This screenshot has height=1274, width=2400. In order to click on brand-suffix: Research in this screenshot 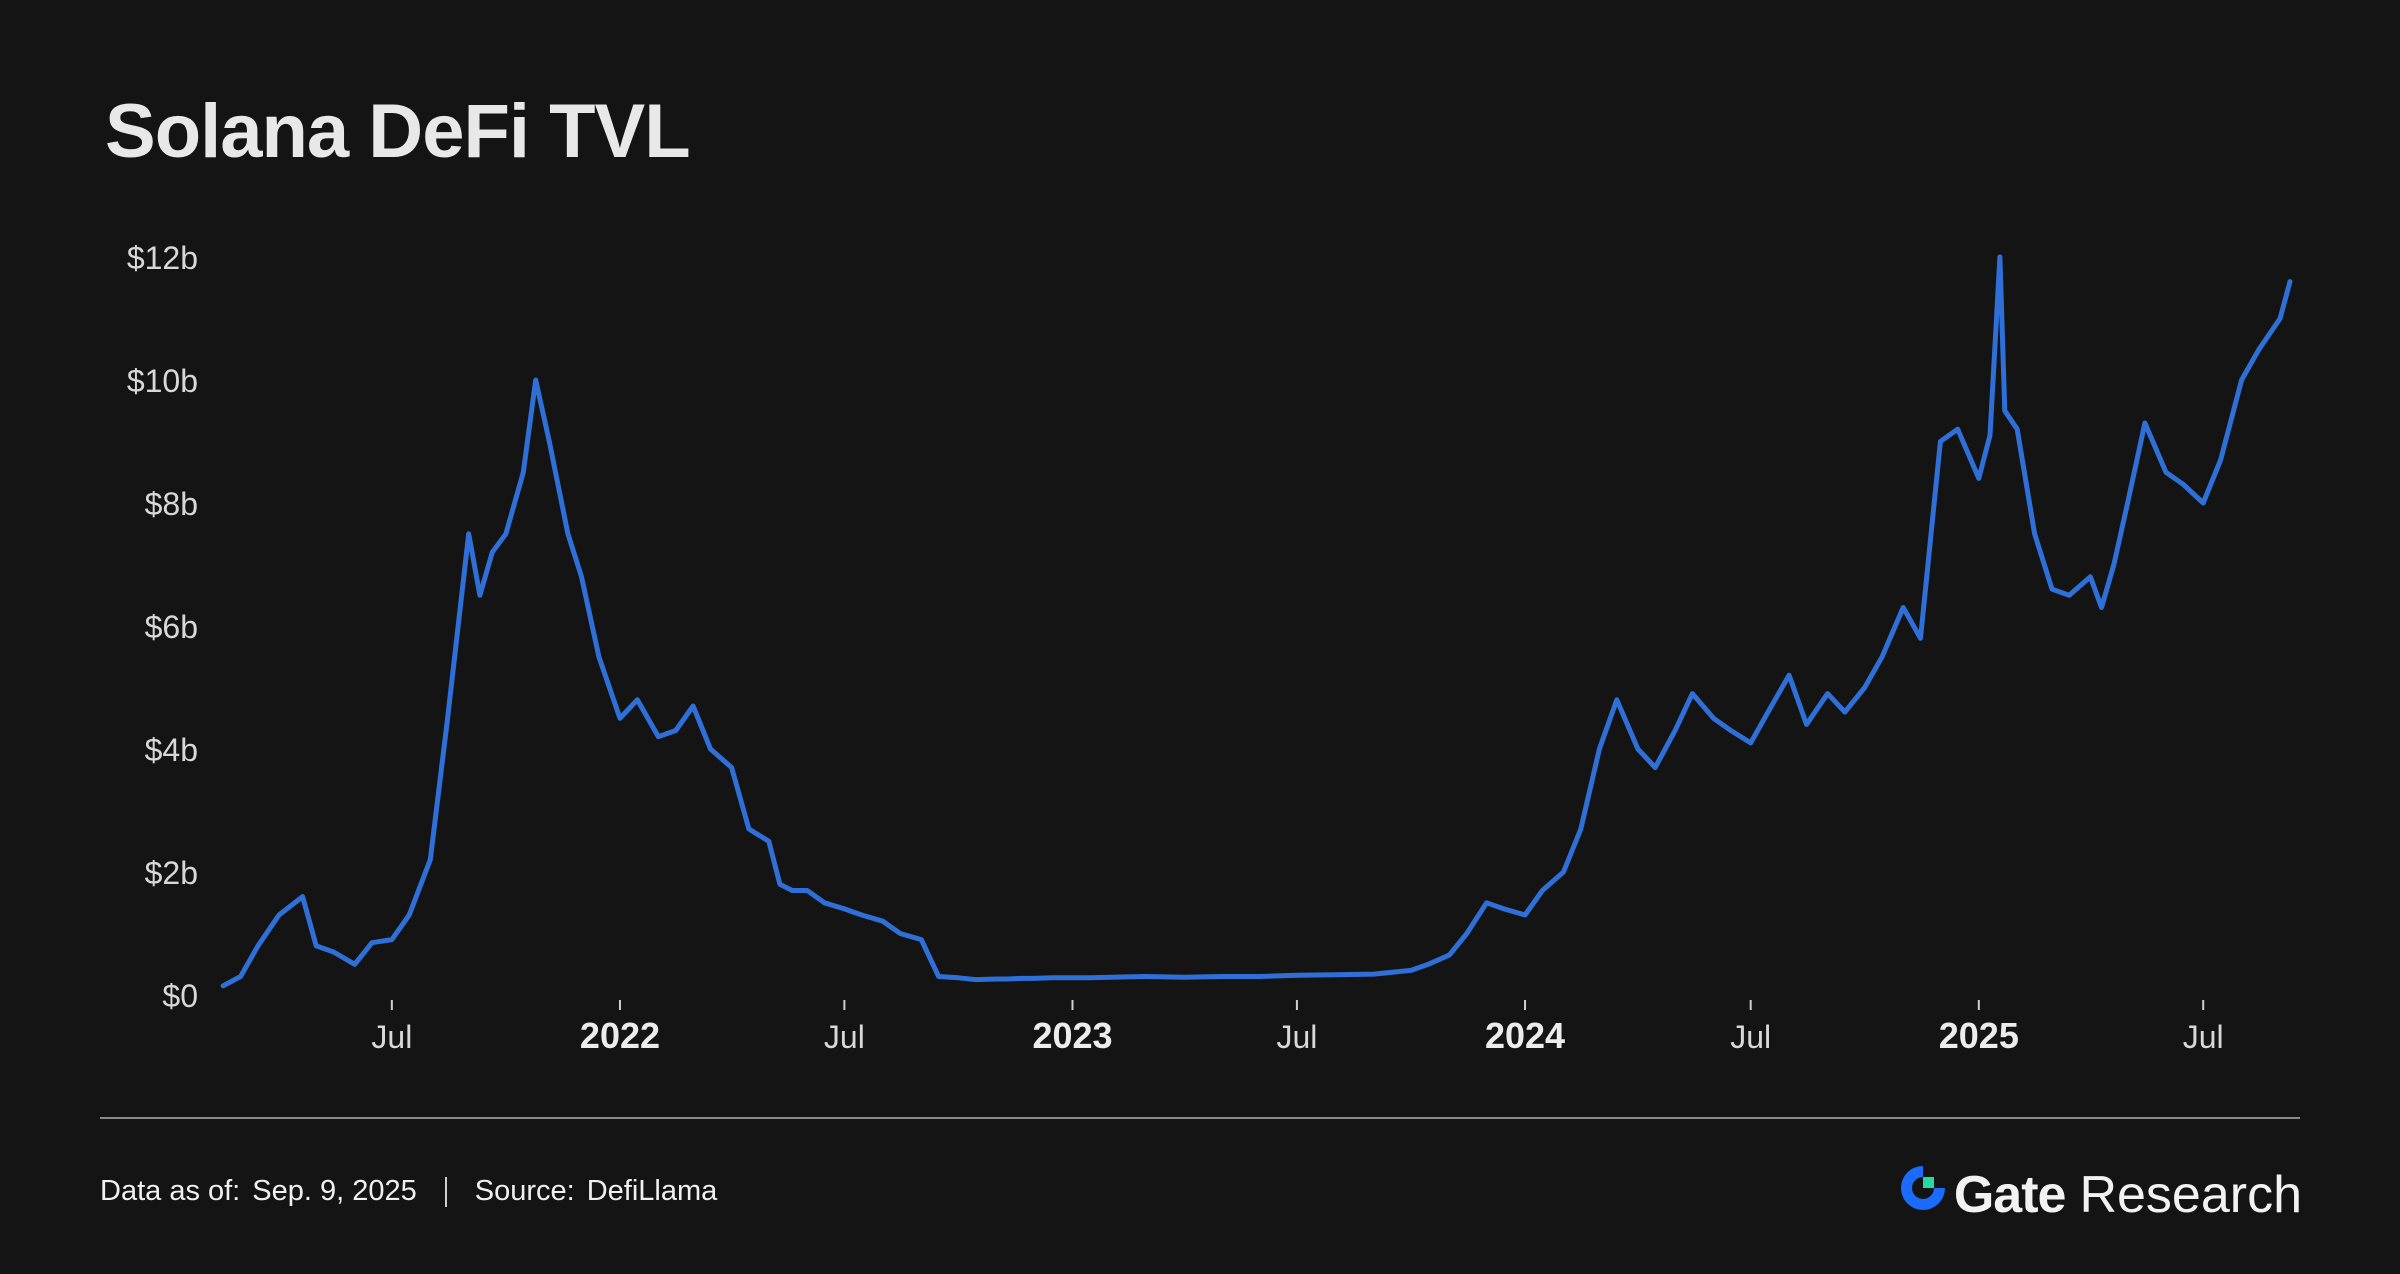, I will do `click(2190, 1194)`.